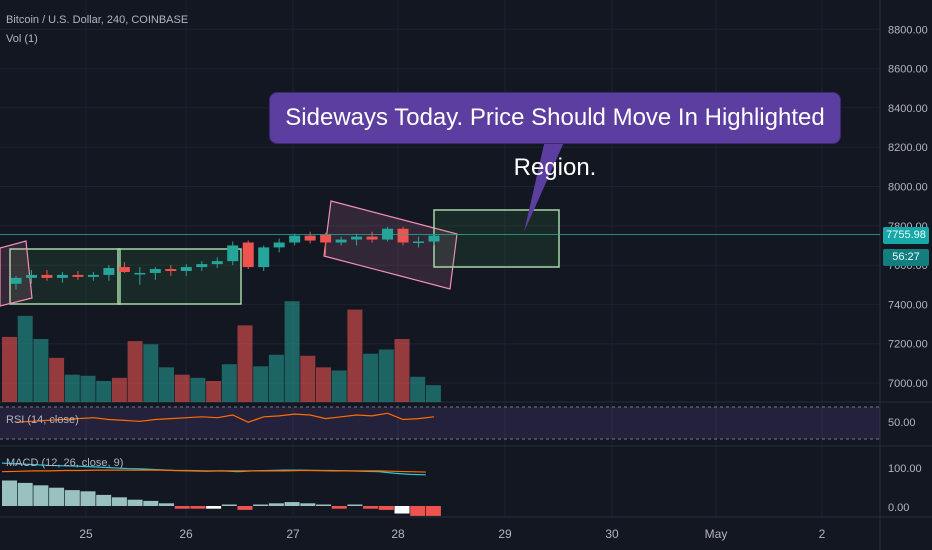 The height and width of the screenshot is (550, 932). Describe the element at coordinates (496, 238) in the screenshot. I see `target-region-box` at that location.